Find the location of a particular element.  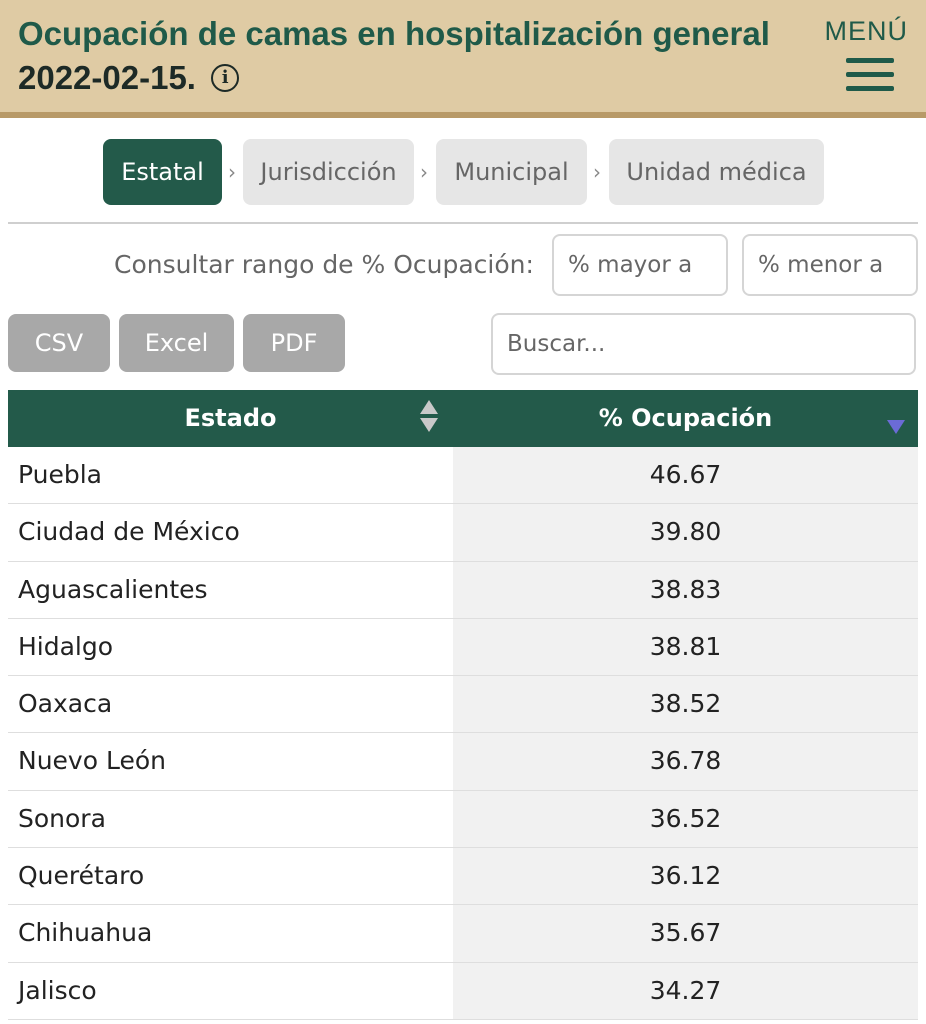

breadcrumb-municipal: Municipal is located at coordinates (511, 172).